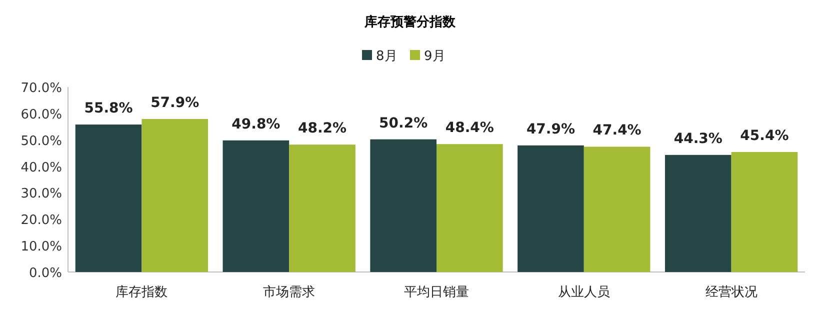 The width and height of the screenshot is (820, 331). Describe the element at coordinates (731, 292) in the screenshot. I see `x-tick-label: 经营状况` at that location.